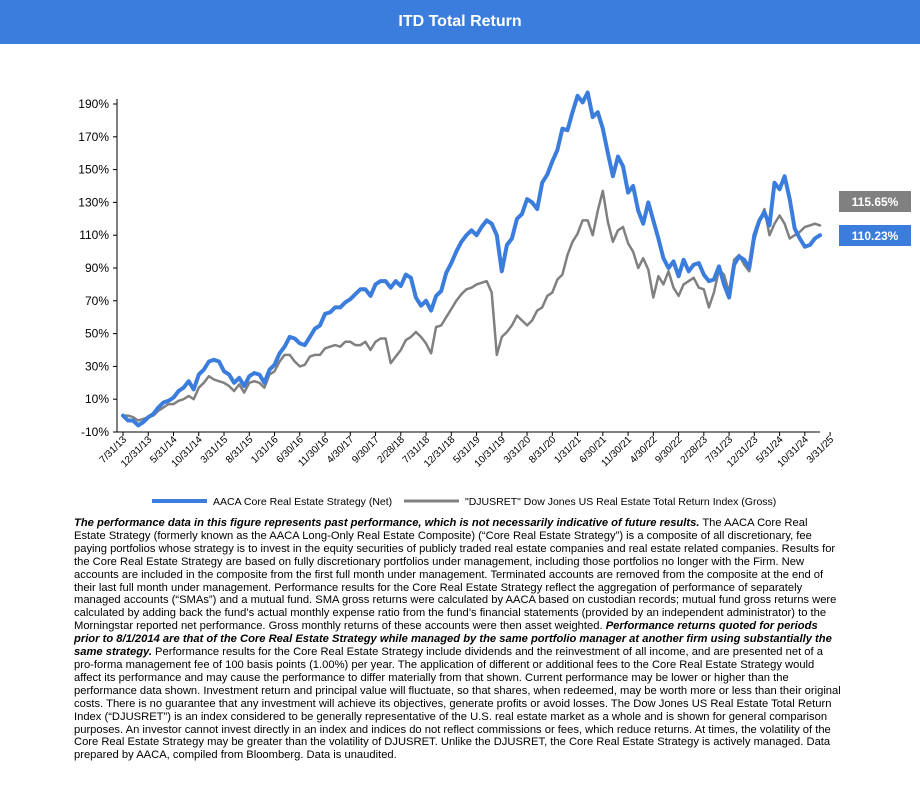  I want to click on chart-title: ITD Total Return, so click(460, 21).